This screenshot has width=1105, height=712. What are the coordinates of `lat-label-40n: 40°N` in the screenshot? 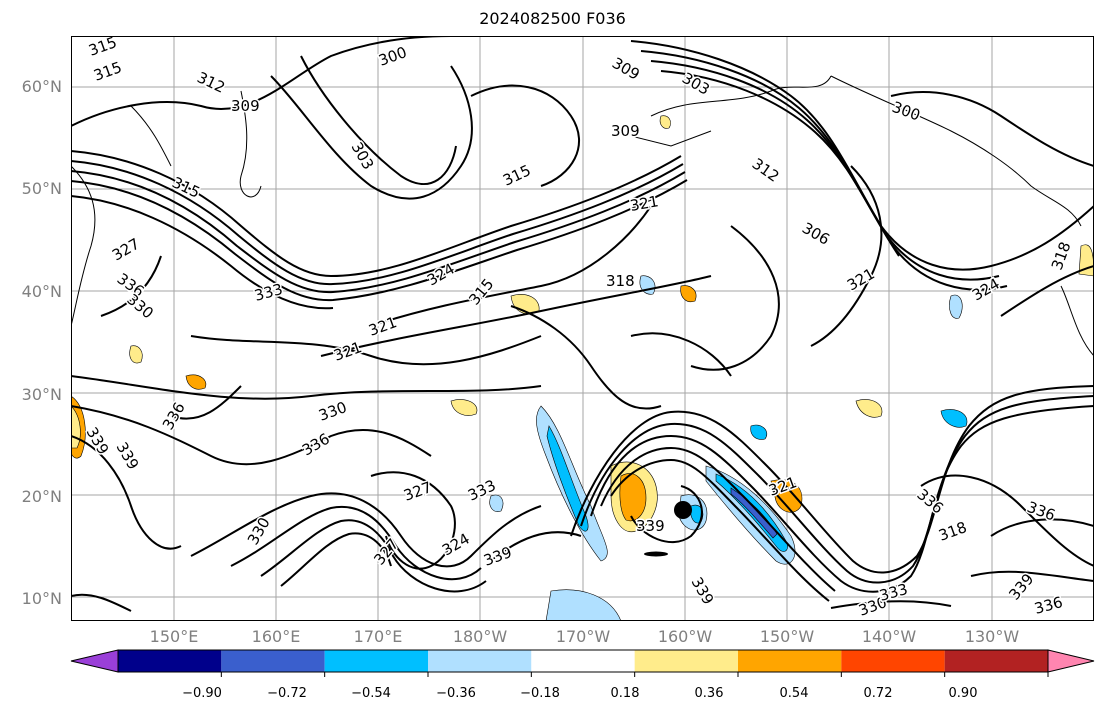 It's located at (41, 291).